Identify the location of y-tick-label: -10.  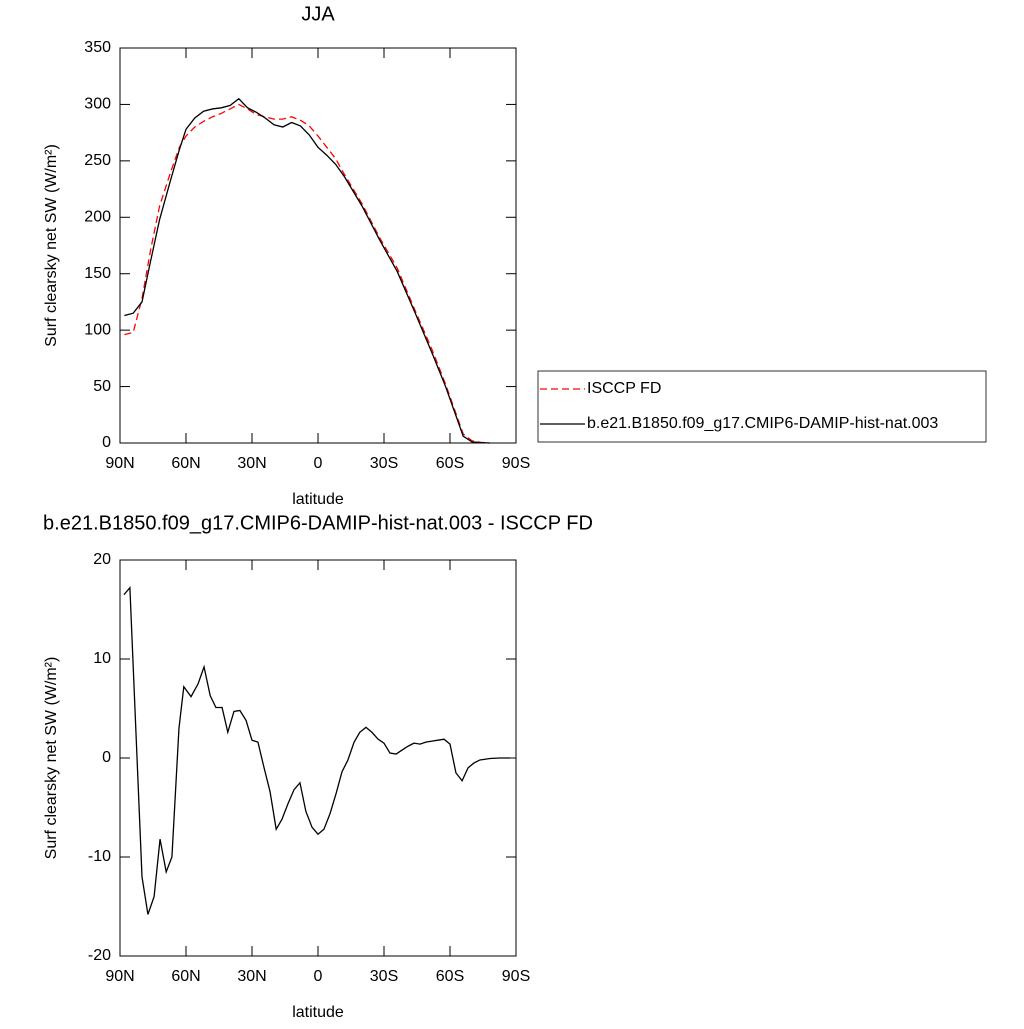
(99, 856).